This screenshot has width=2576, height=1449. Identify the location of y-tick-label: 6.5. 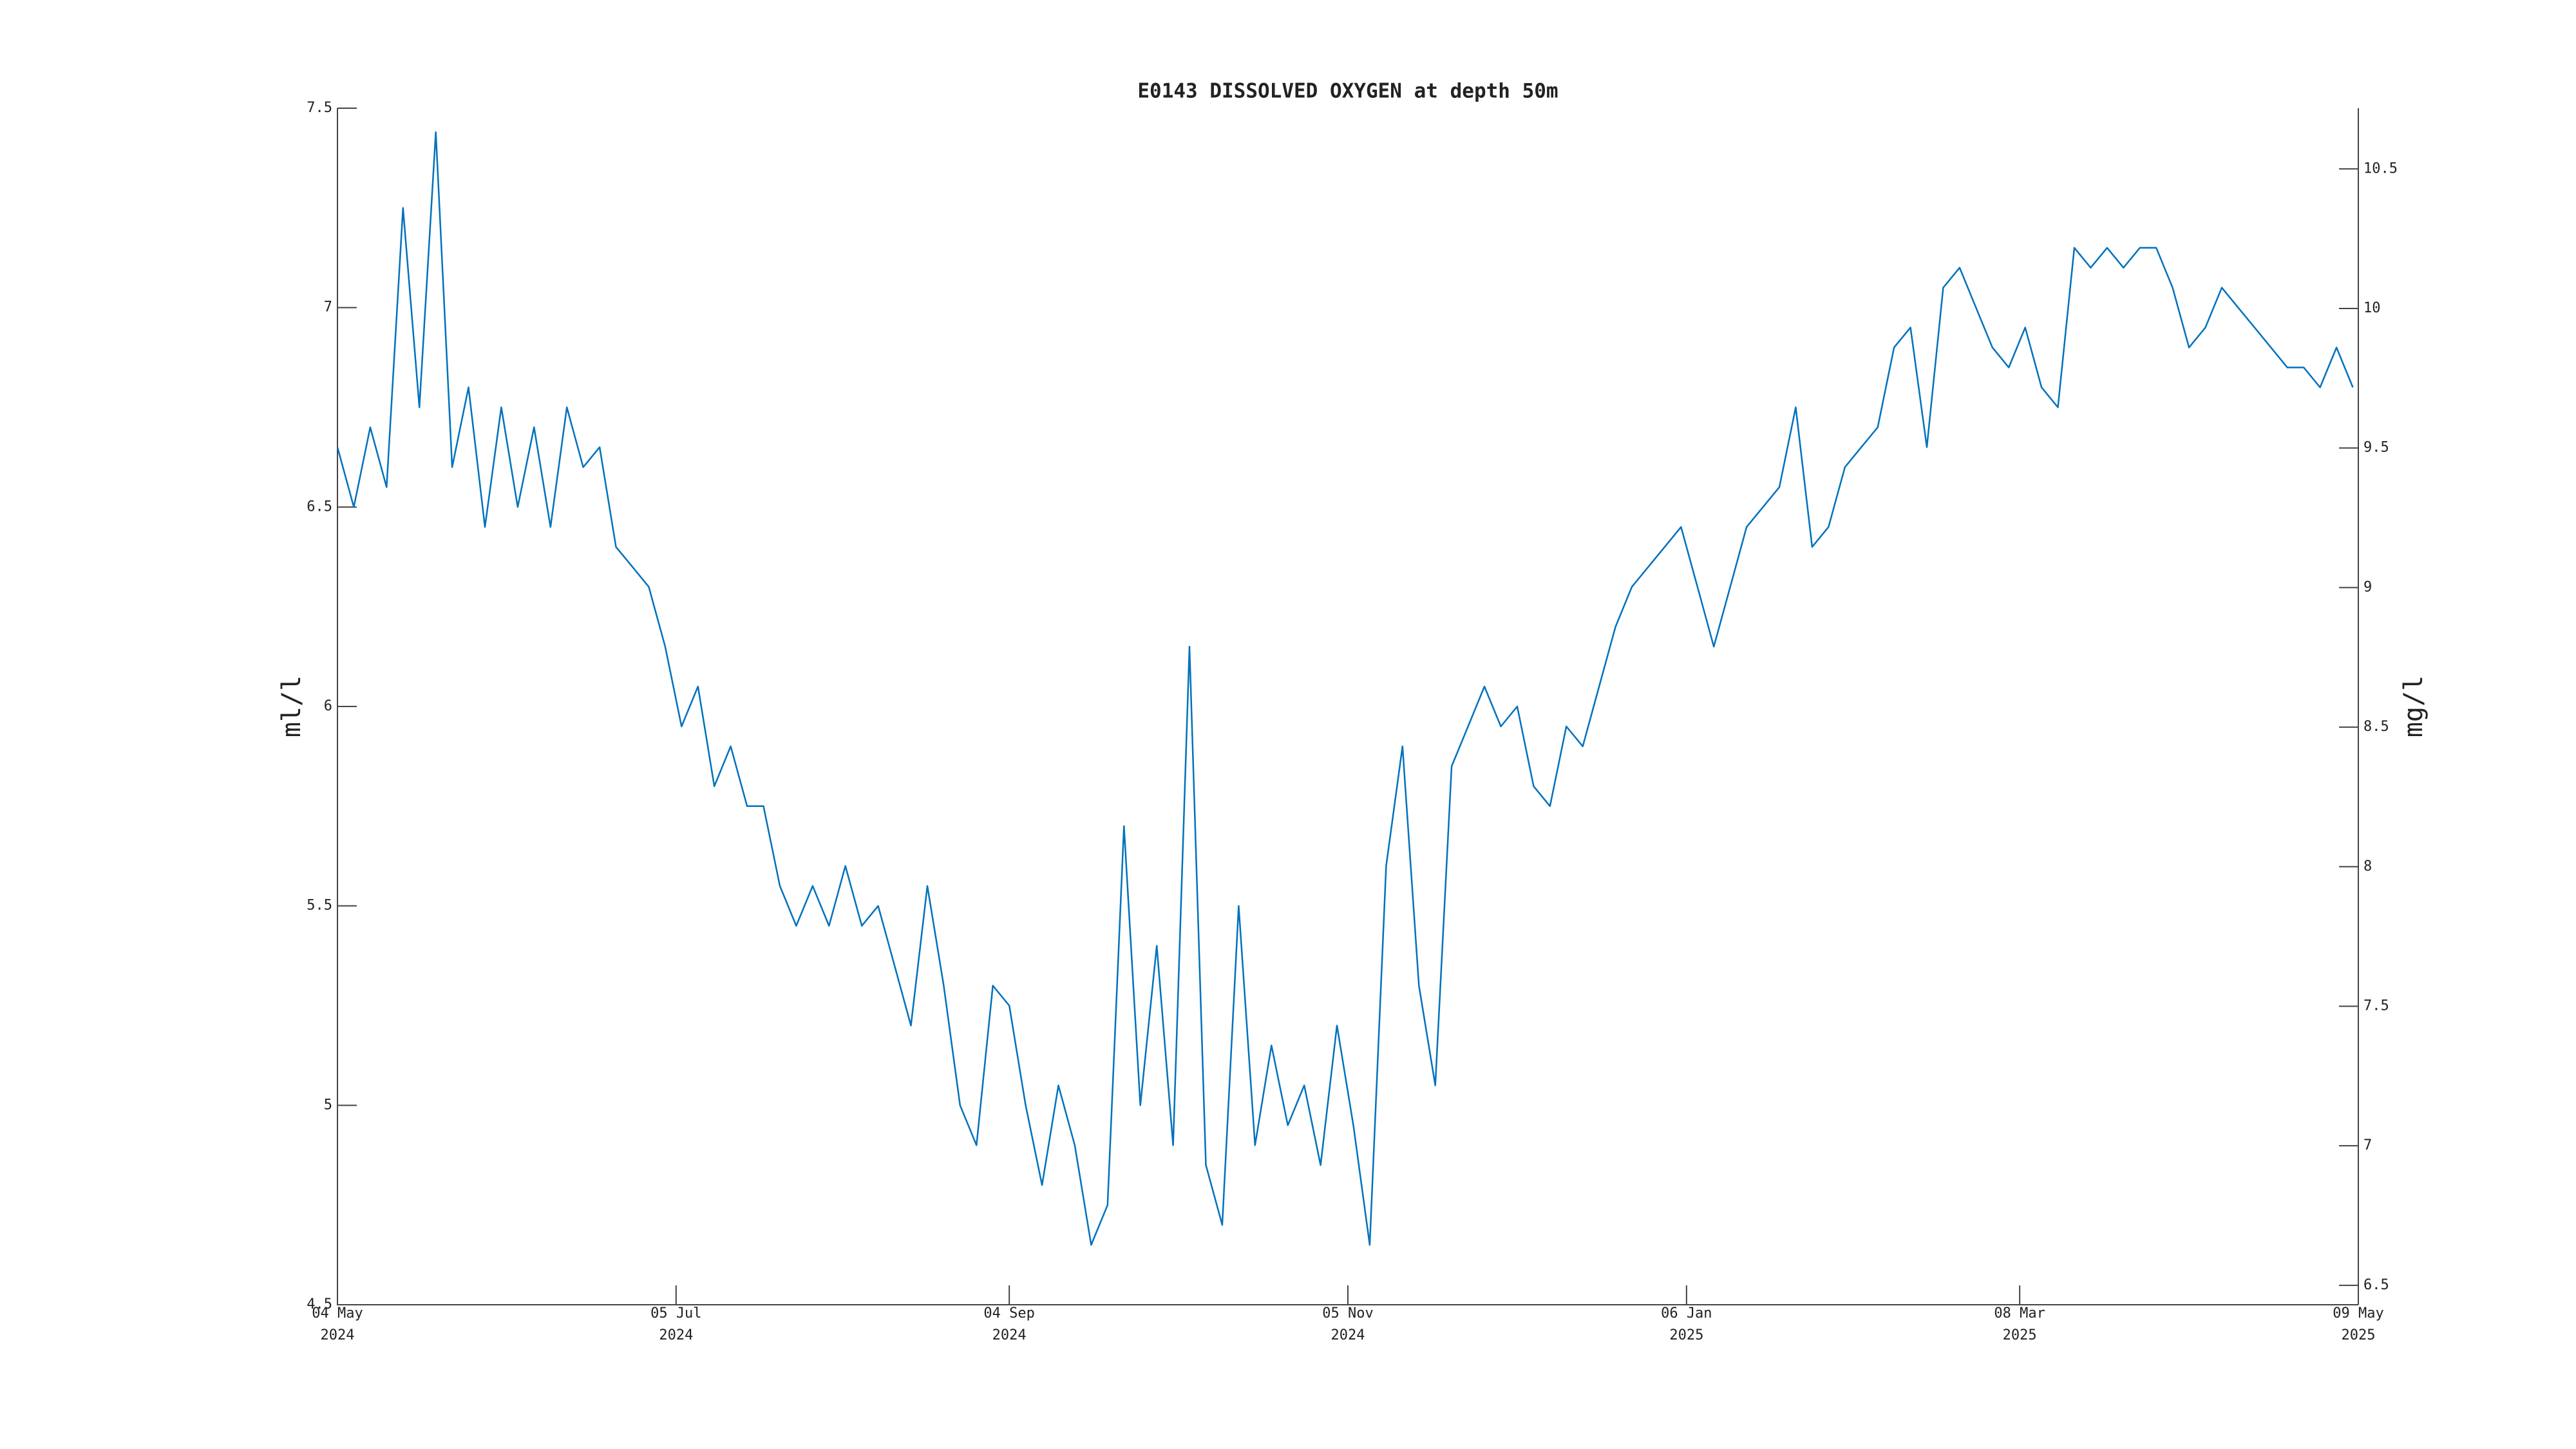
(319, 507).